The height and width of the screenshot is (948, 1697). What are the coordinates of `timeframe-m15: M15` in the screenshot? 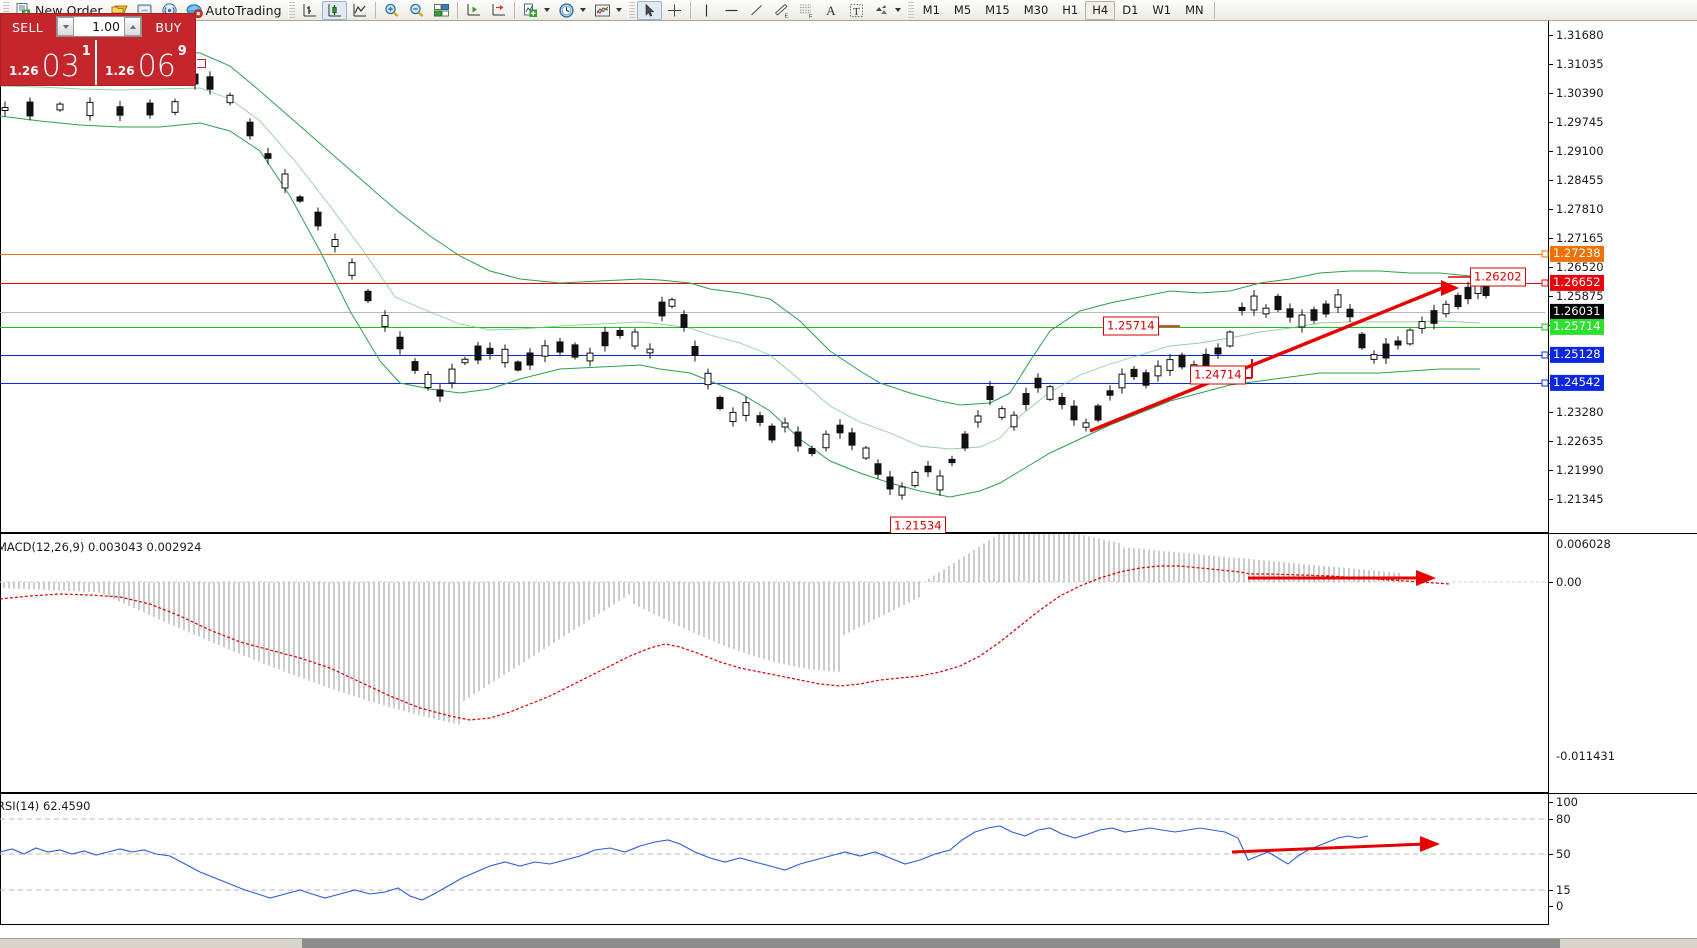 It's located at (997, 9).